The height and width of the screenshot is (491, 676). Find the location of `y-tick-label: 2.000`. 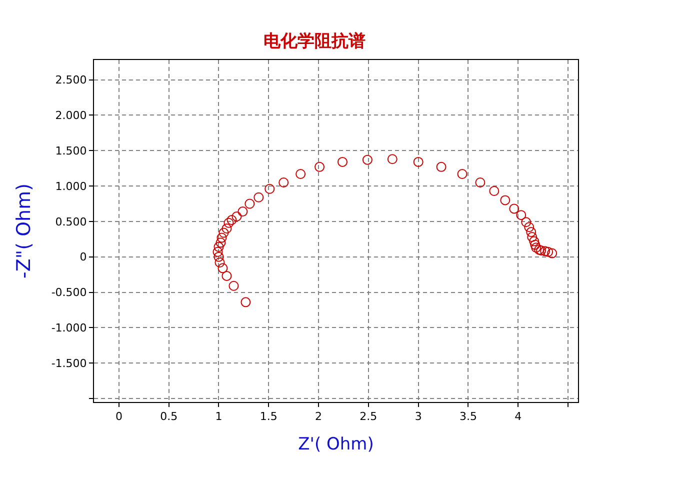

y-tick-label: 2.000 is located at coordinates (71, 115).